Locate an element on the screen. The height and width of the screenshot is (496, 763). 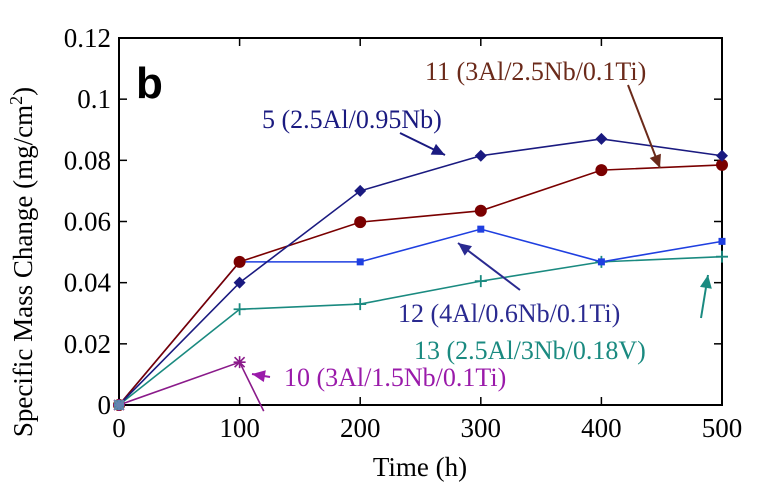
y-axis-label-close: ) is located at coordinates (23, 91).